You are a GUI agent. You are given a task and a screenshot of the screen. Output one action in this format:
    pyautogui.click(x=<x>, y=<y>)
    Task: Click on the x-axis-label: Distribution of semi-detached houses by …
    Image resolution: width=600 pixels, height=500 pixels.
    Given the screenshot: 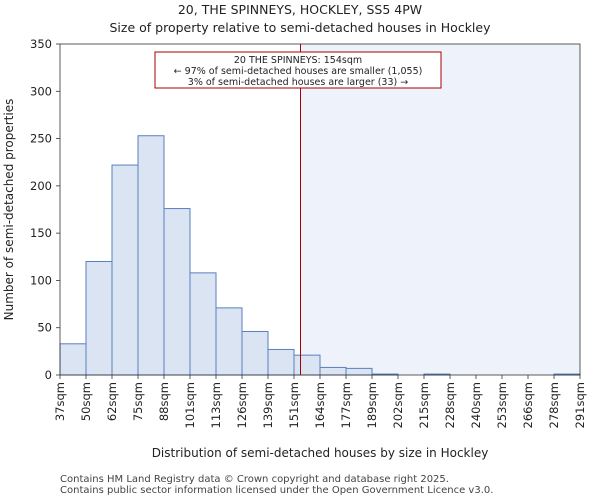 What is the action you would take?
    pyautogui.click(x=320, y=453)
    